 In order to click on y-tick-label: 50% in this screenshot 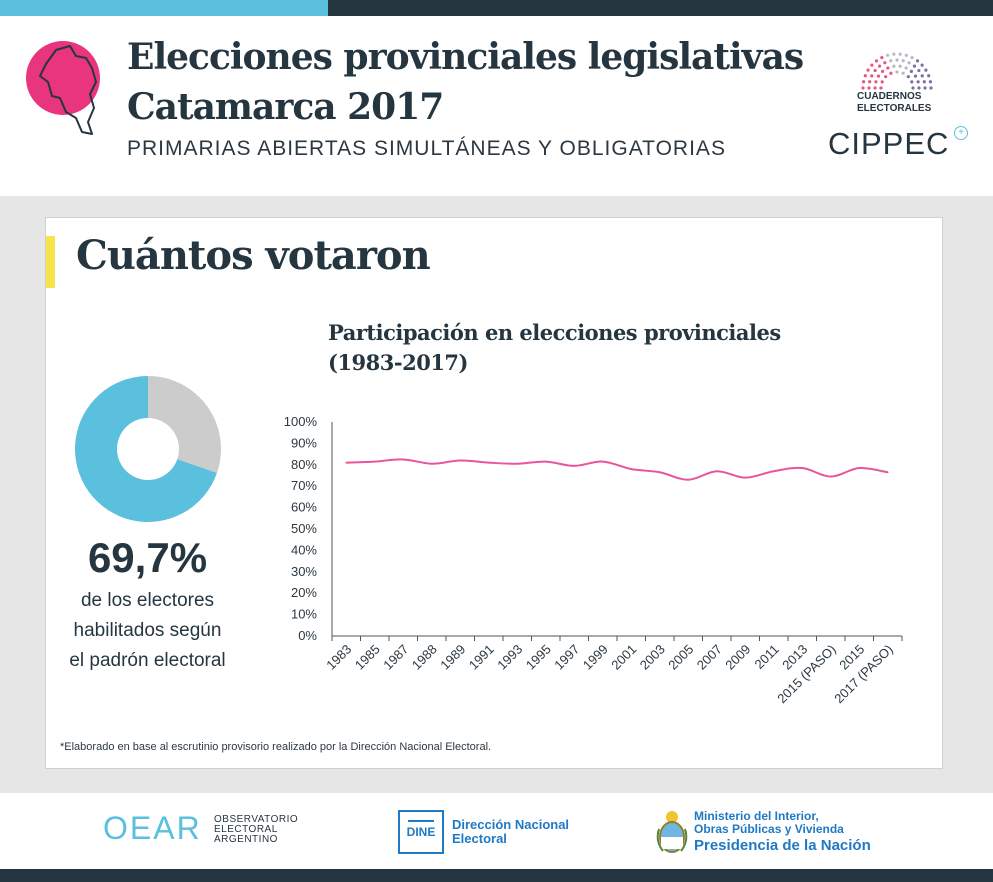, I will do `click(304, 528)`.